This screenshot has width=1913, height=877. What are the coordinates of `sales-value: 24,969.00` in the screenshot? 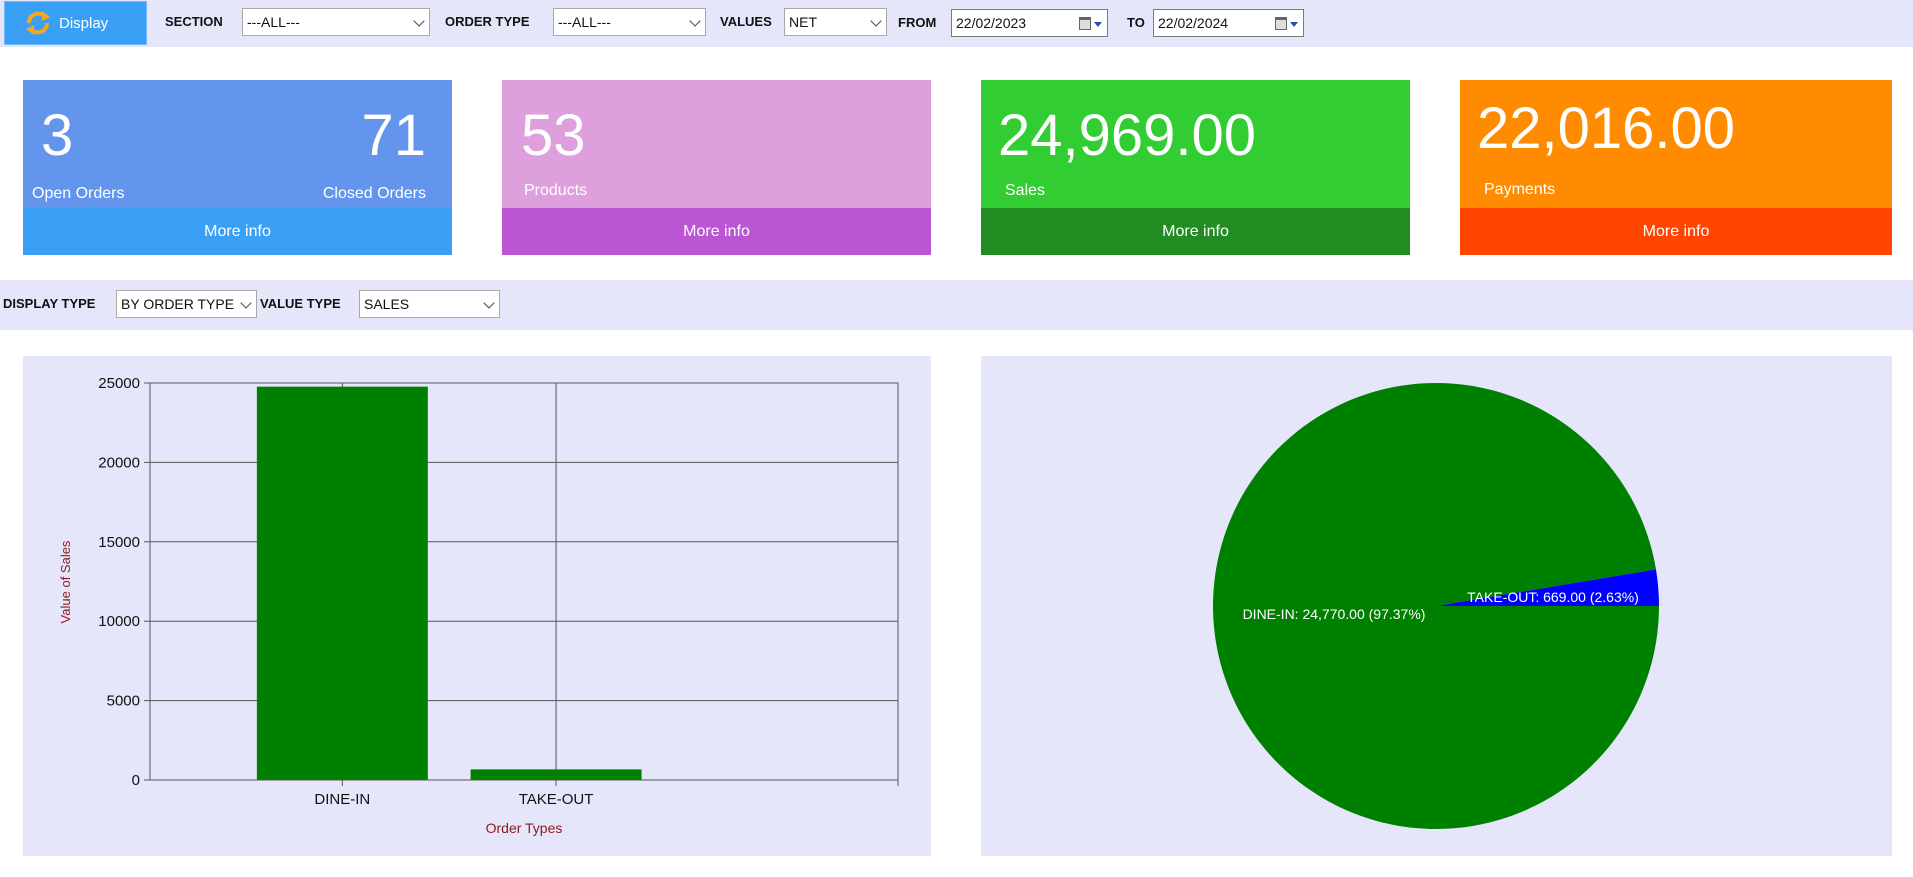 It's located at (1127, 135).